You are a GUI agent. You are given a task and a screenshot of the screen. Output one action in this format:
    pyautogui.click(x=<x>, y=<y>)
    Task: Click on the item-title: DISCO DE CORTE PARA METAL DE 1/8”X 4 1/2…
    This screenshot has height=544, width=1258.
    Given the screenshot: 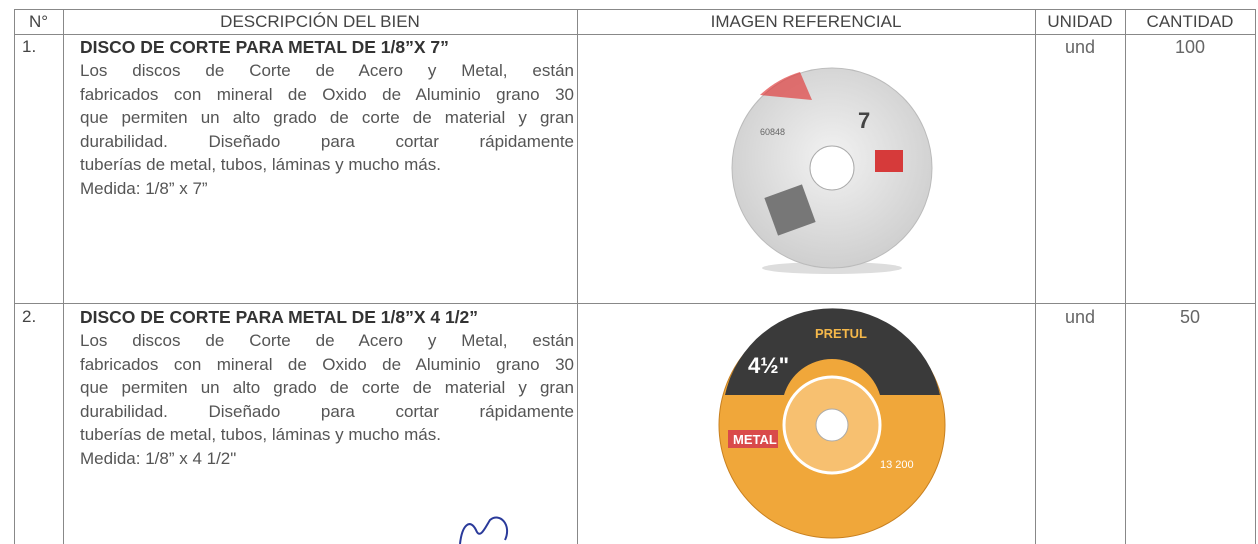 What is the action you would take?
    pyautogui.click(x=279, y=317)
    